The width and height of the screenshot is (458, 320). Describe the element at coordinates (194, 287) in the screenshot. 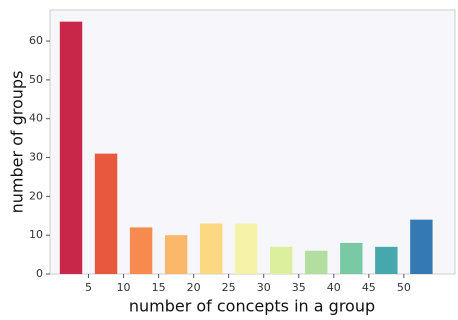

I see `x-tick-label: 20` at that location.